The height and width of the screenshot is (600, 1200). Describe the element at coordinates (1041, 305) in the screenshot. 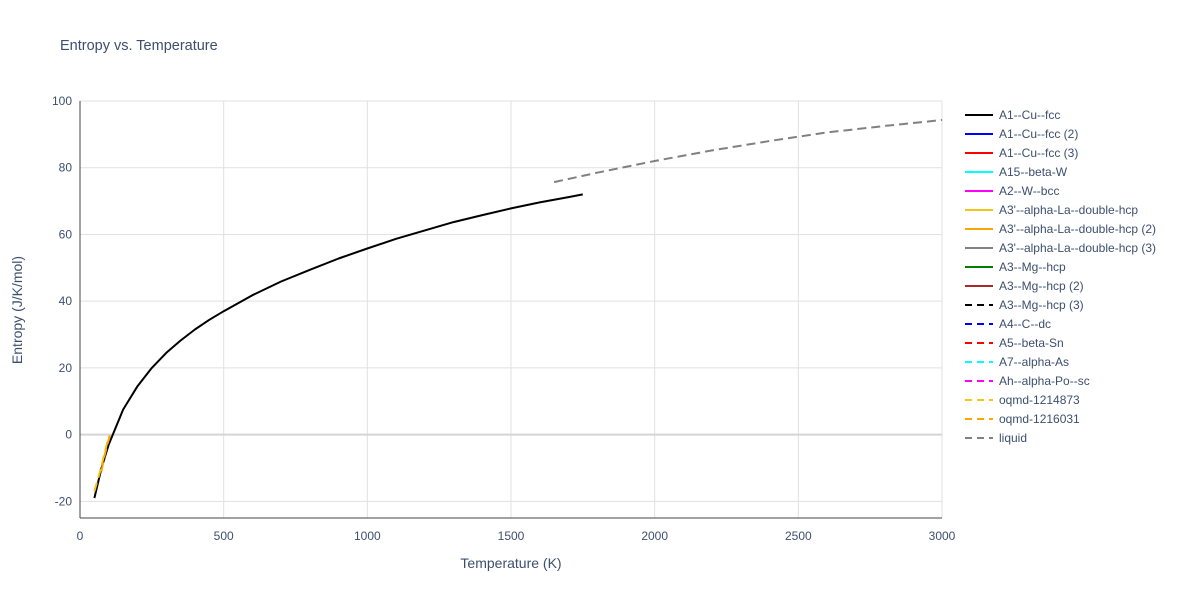

I see `legend-label: A3--Mg--hcp (3)` at that location.